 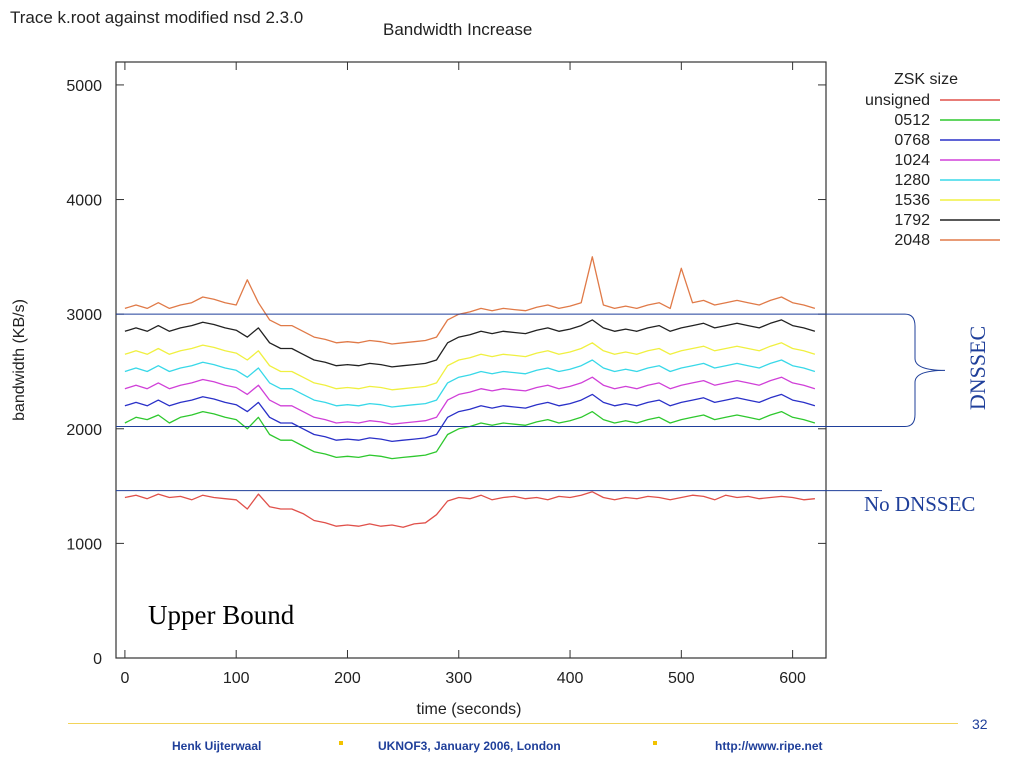 What do you see at coordinates (912, 220) in the screenshot?
I see `legend-label-1792: 1792` at bounding box center [912, 220].